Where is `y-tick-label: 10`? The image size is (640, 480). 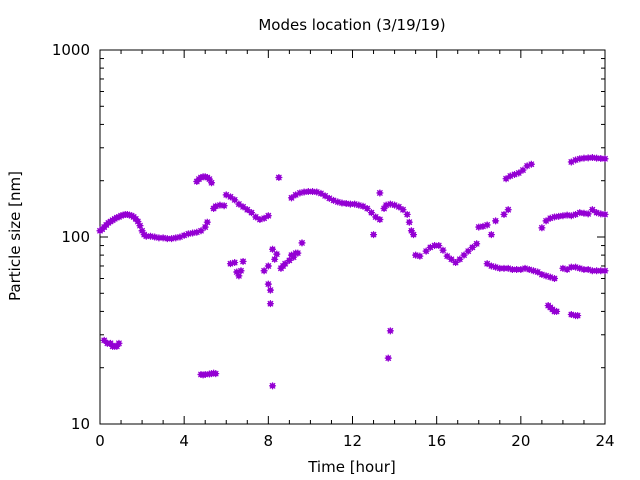
y-tick-label: 10 is located at coordinates (80, 424).